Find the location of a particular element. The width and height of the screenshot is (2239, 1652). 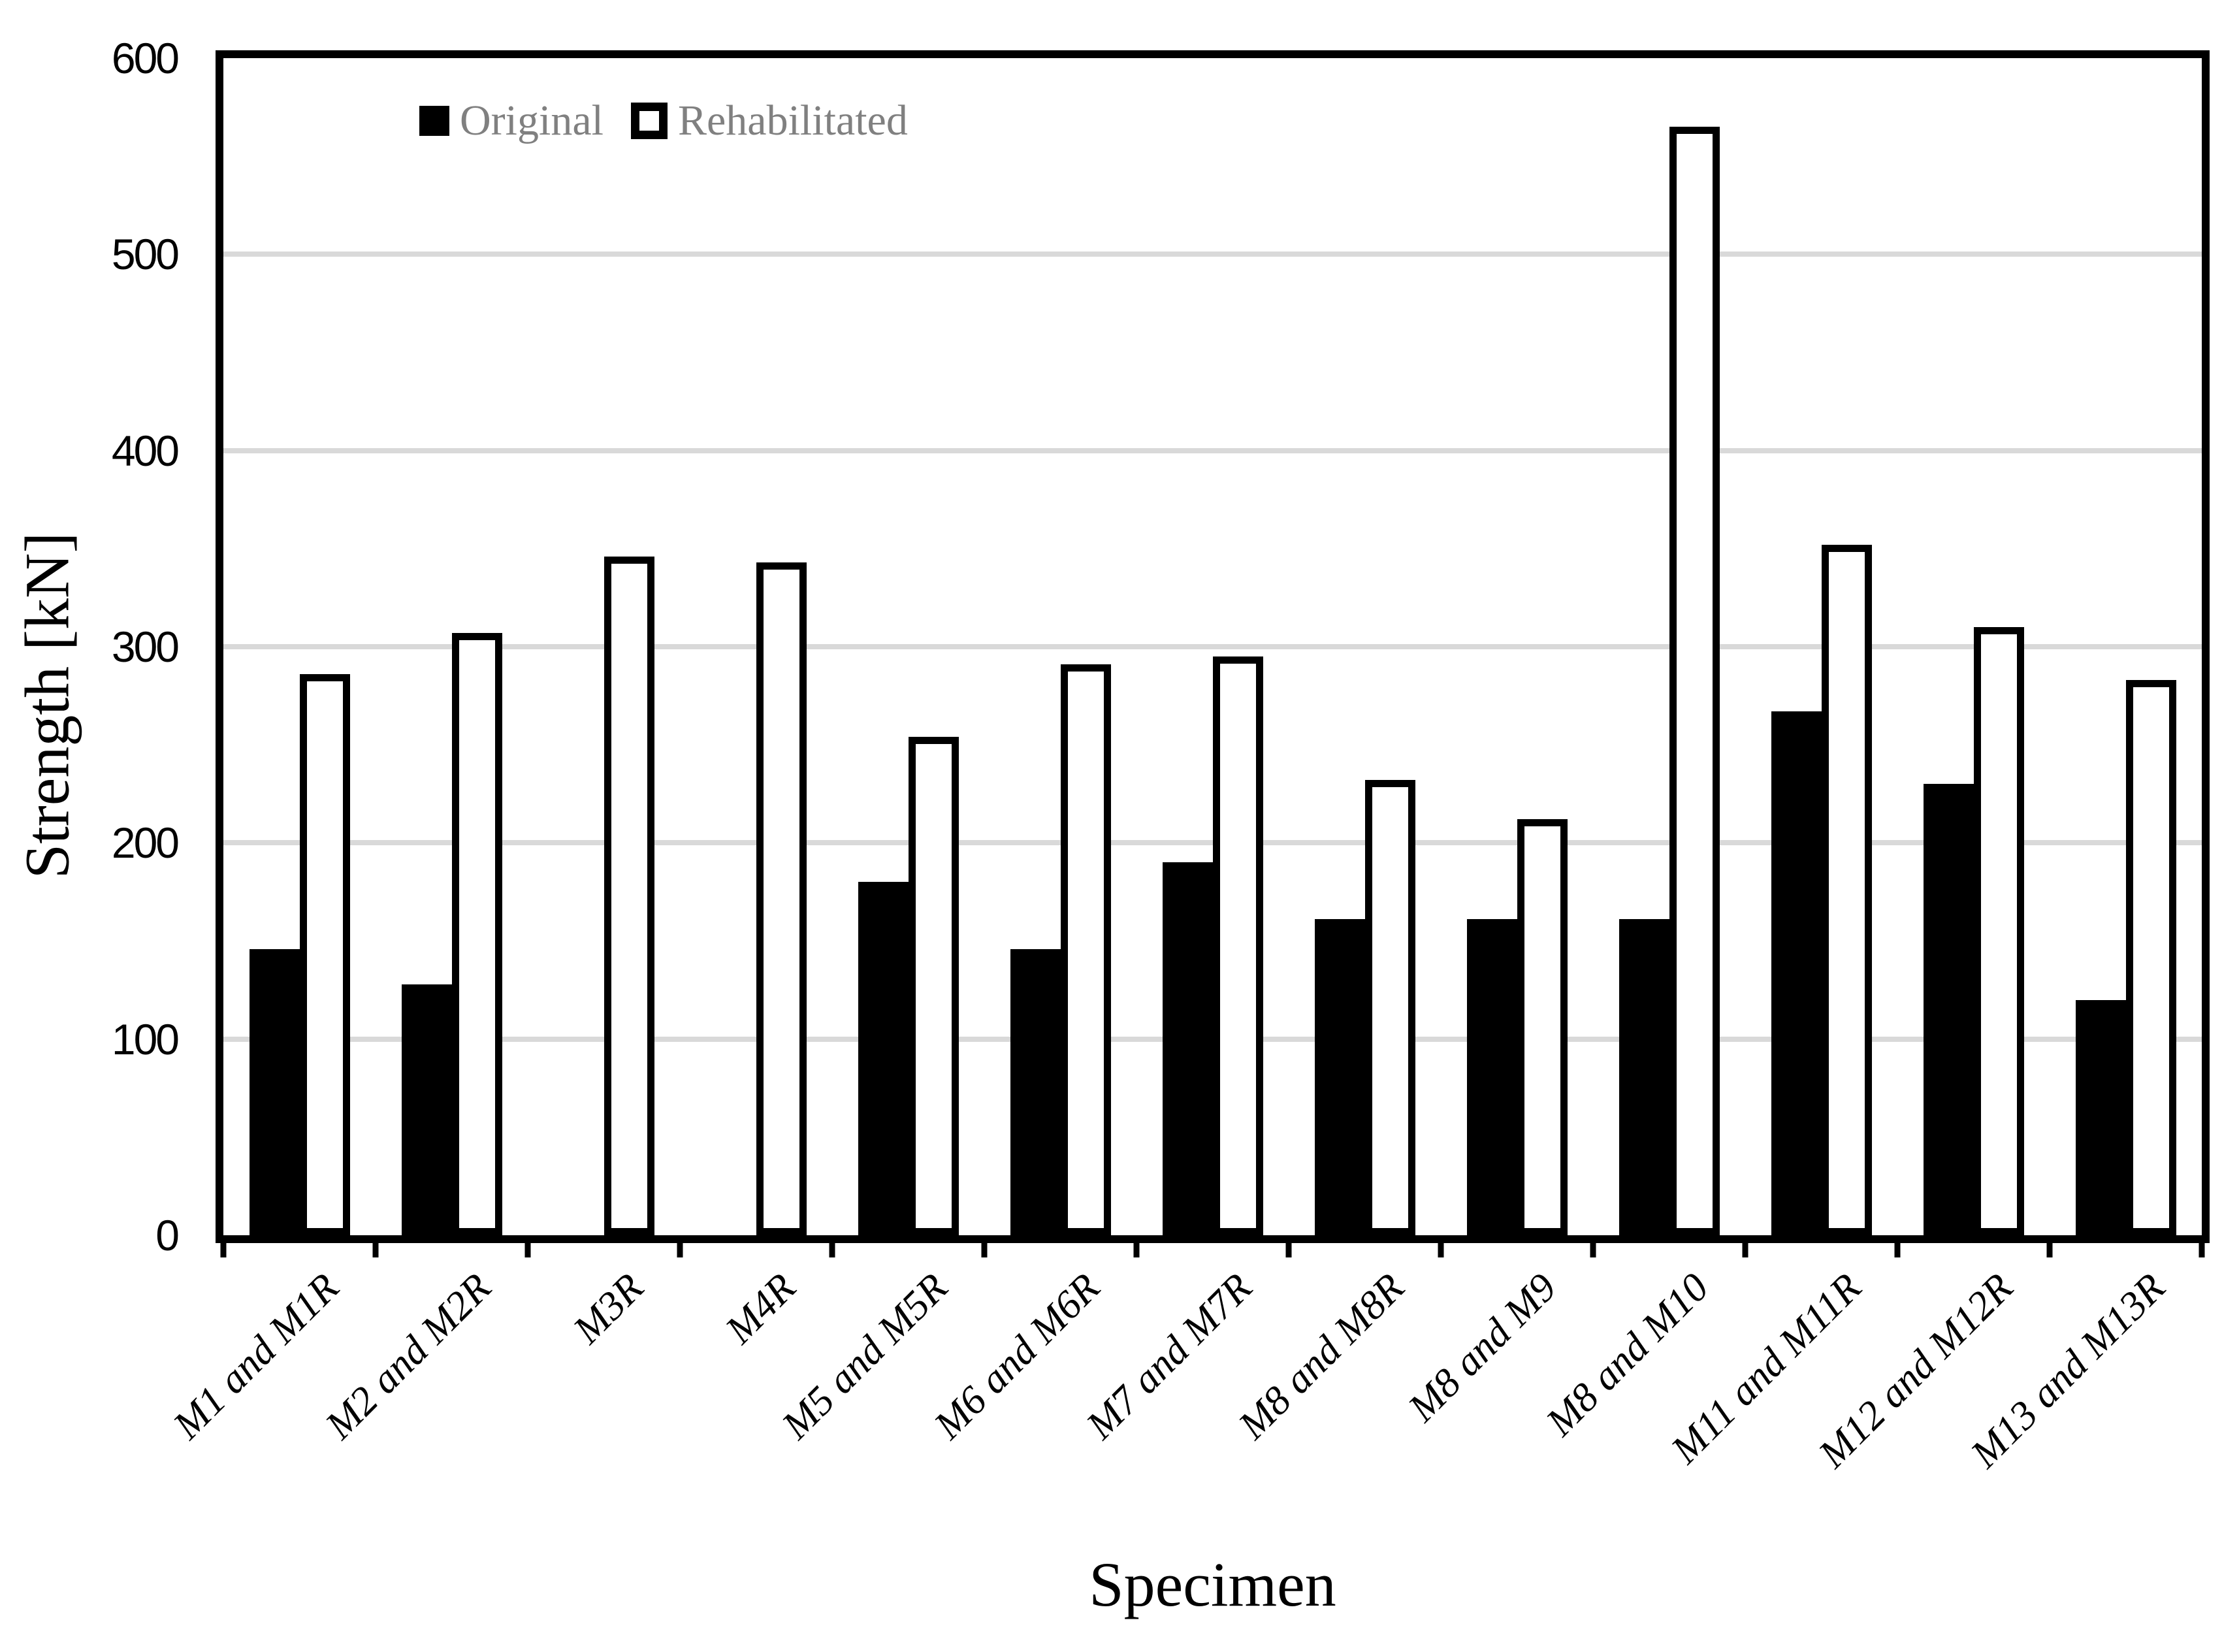

x-category-label-9: M8 and M9 is located at coordinates (1483, 1348).